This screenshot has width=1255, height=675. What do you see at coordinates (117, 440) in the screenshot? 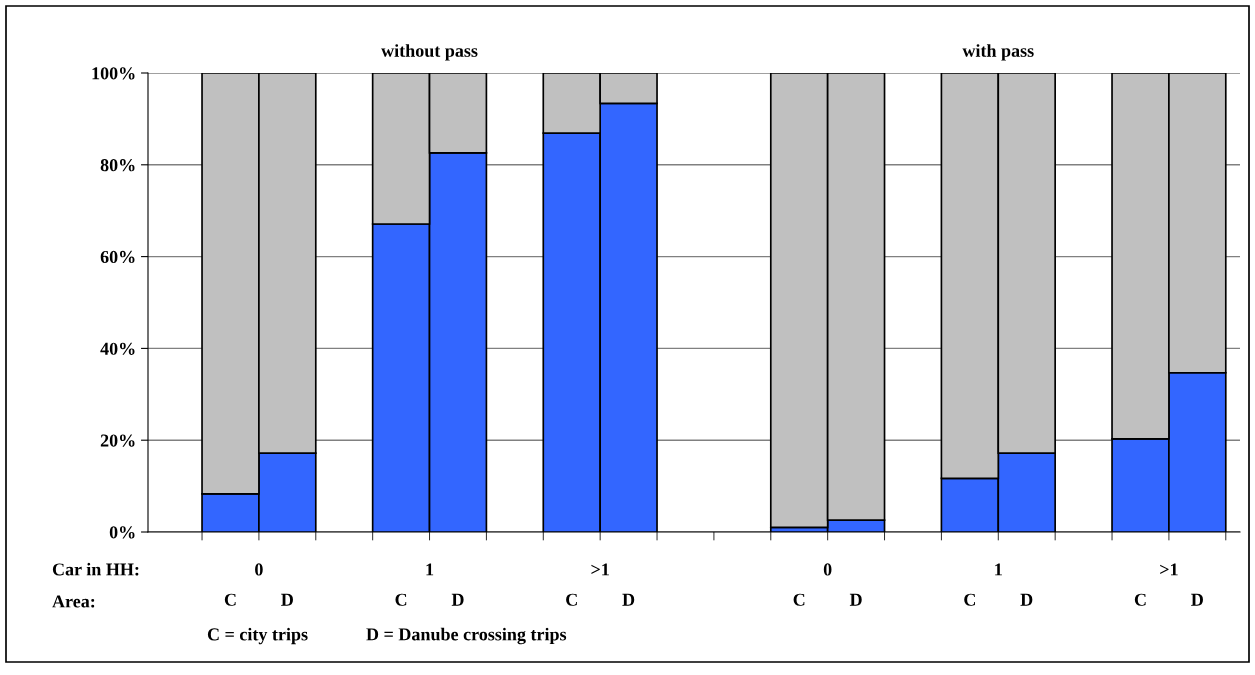
I see `y-tick-label: 20%` at bounding box center [117, 440].